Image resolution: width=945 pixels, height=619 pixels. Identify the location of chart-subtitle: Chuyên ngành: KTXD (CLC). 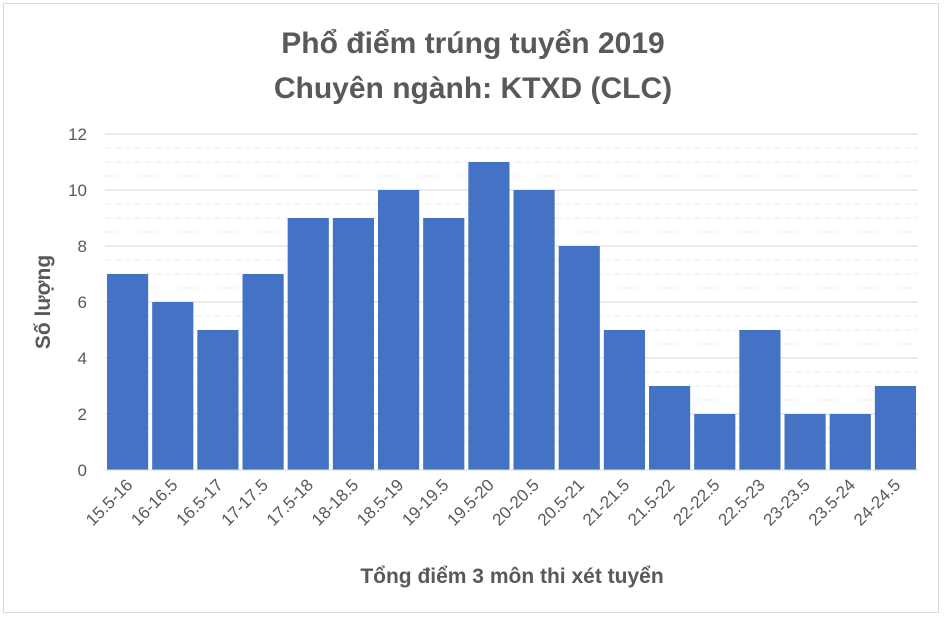
(473, 88).